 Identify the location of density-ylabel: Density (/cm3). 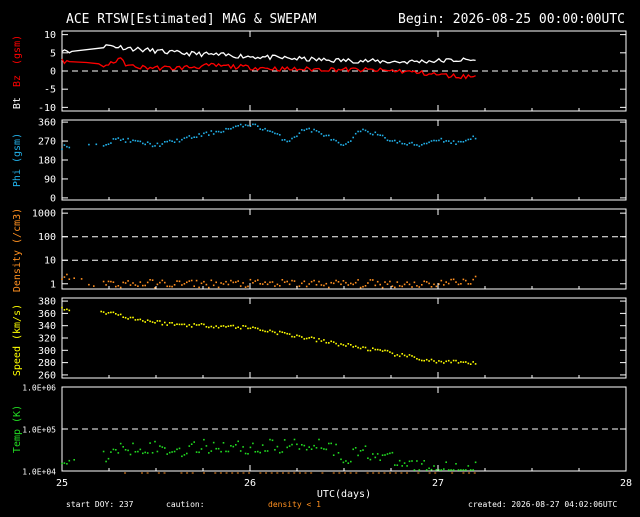
(17, 250).